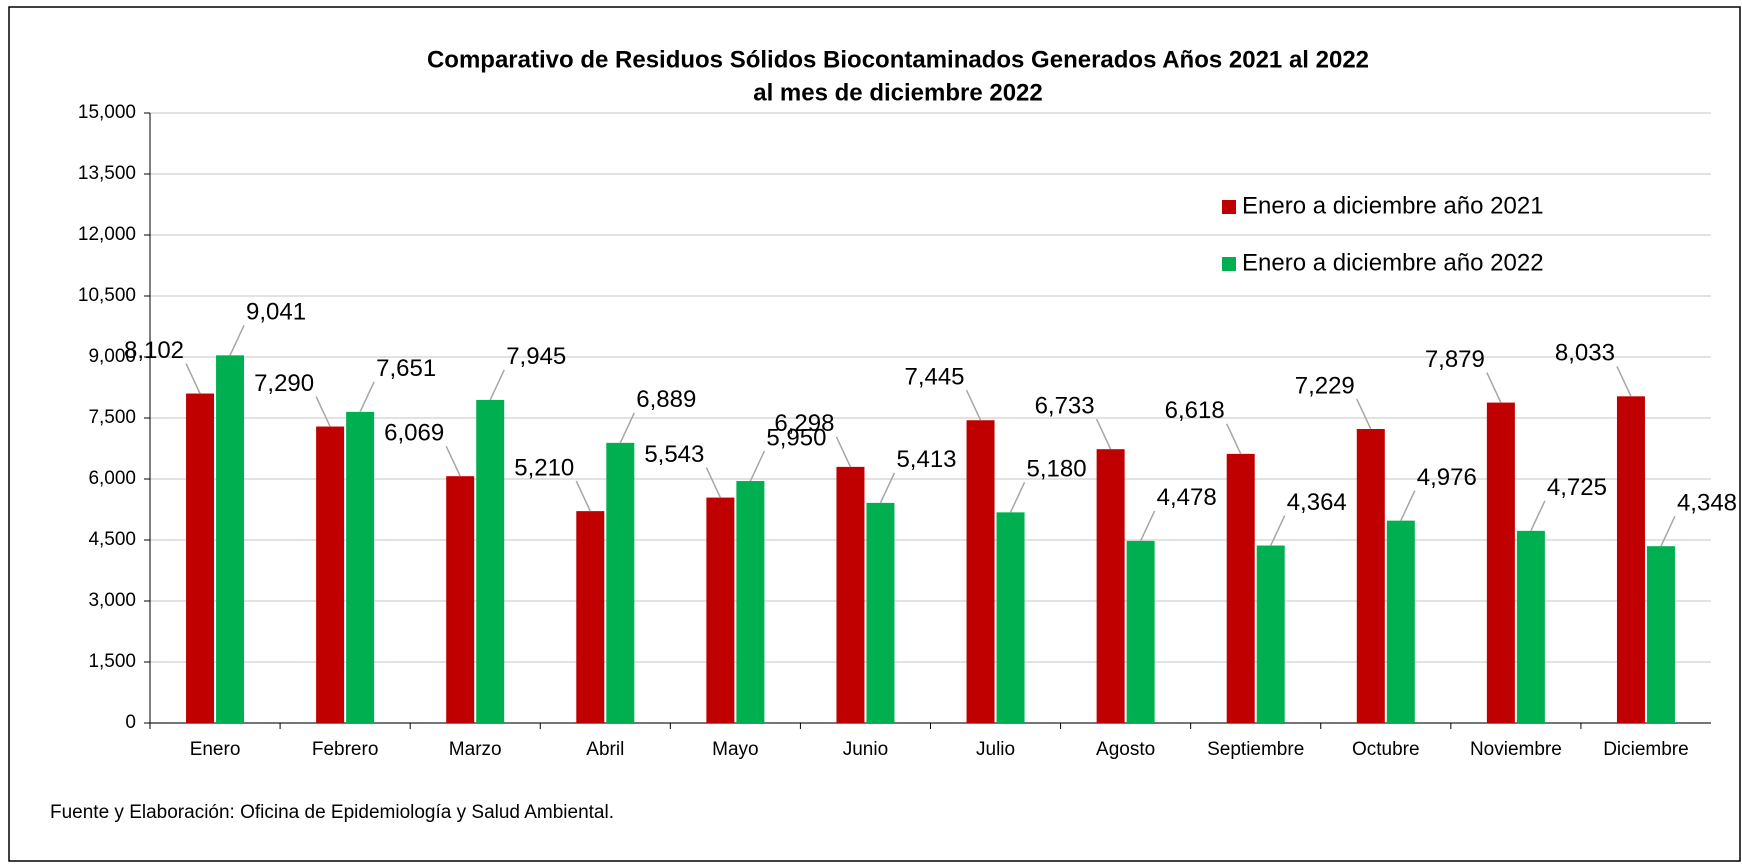 Image resolution: width=1742 pixels, height=867 pixels. I want to click on y-tick-label: 7,500, so click(112, 417).